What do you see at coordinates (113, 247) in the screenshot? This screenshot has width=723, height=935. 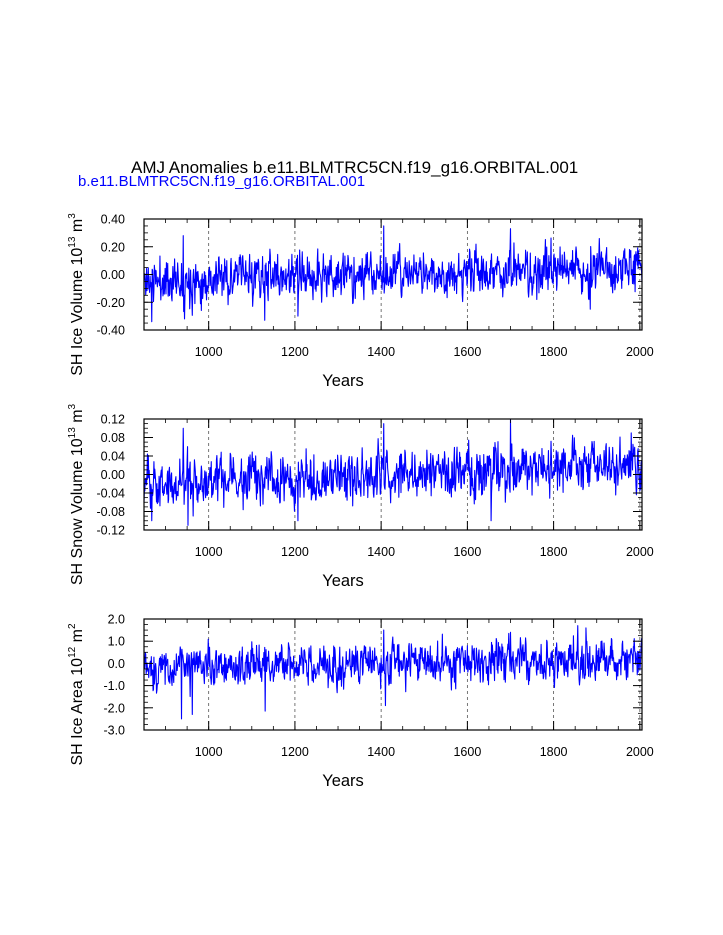 I see `y-tick-label: 0.20` at bounding box center [113, 247].